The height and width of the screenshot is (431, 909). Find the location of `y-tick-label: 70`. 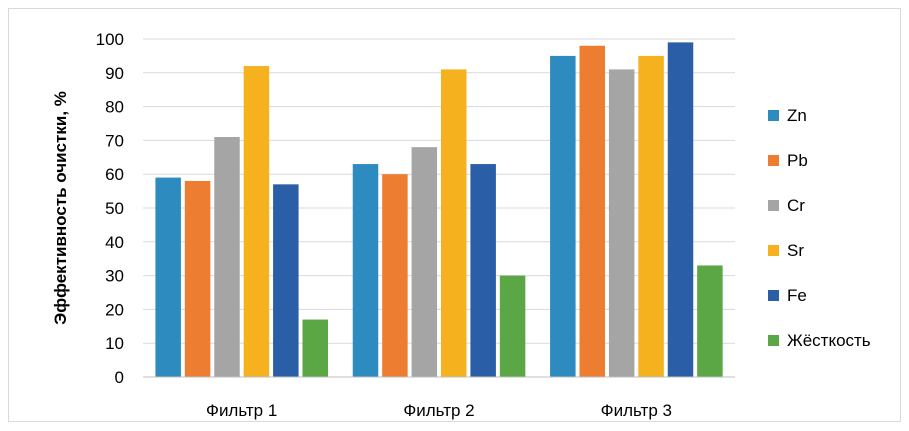

y-tick-label: 70 is located at coordinates (114, 140).